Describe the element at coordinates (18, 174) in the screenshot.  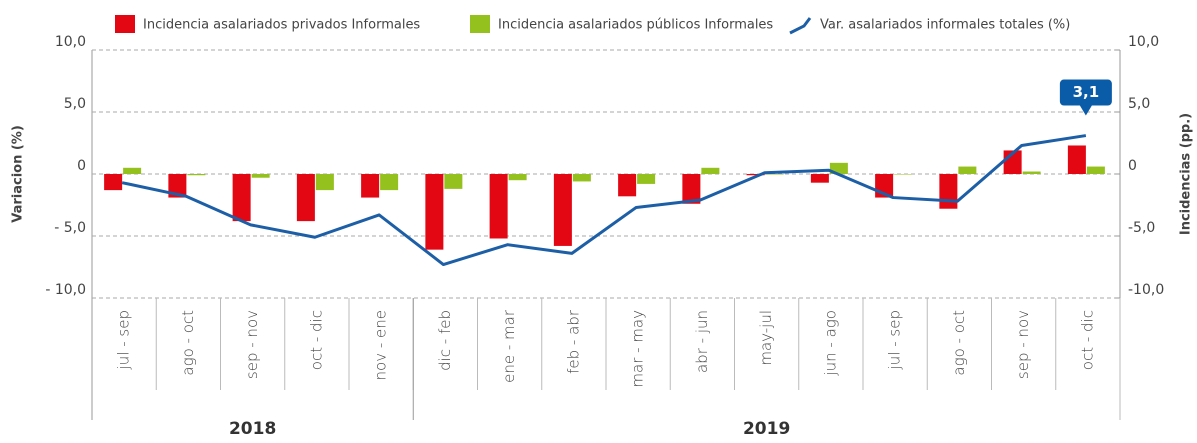
I see `y-axis-title: Variacion (%)` at that location.